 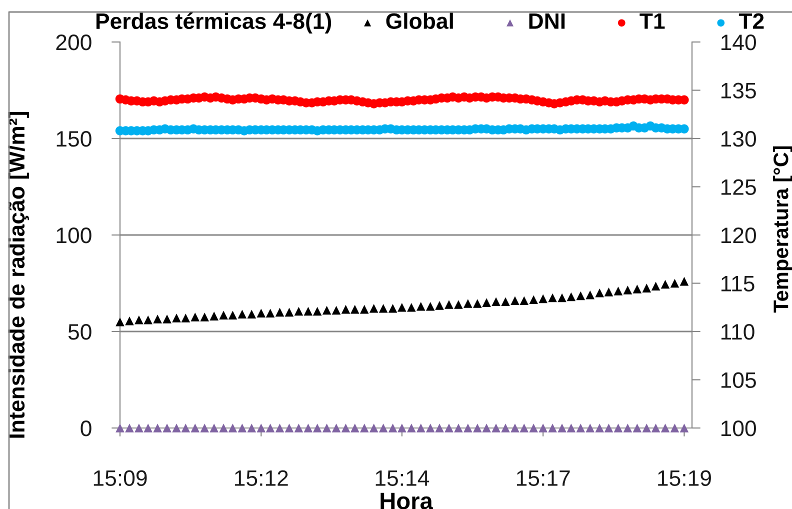 I want to click on y-tick-label: 50, so click(x=80, y=332).